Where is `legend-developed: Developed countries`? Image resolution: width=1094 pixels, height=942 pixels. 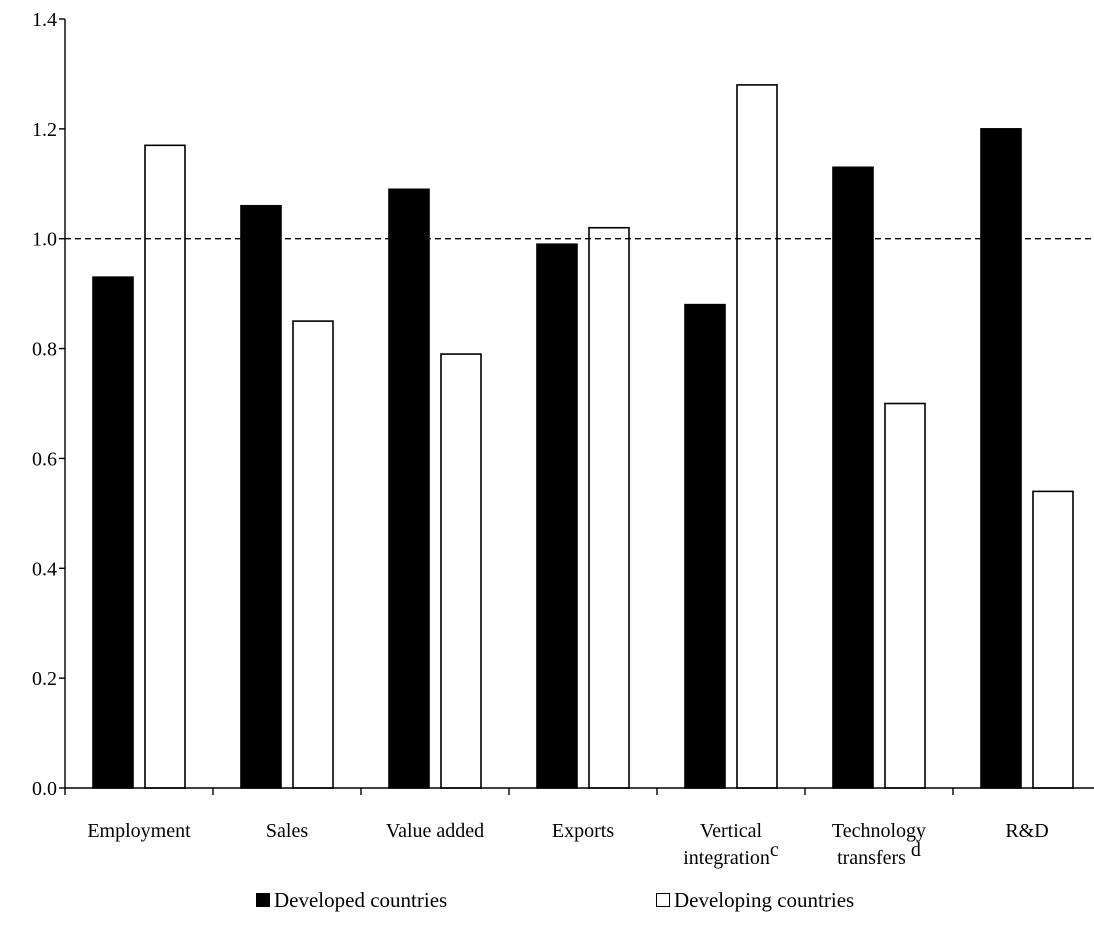
legend-developed: Developed countries is located at coordinates (351, 900).